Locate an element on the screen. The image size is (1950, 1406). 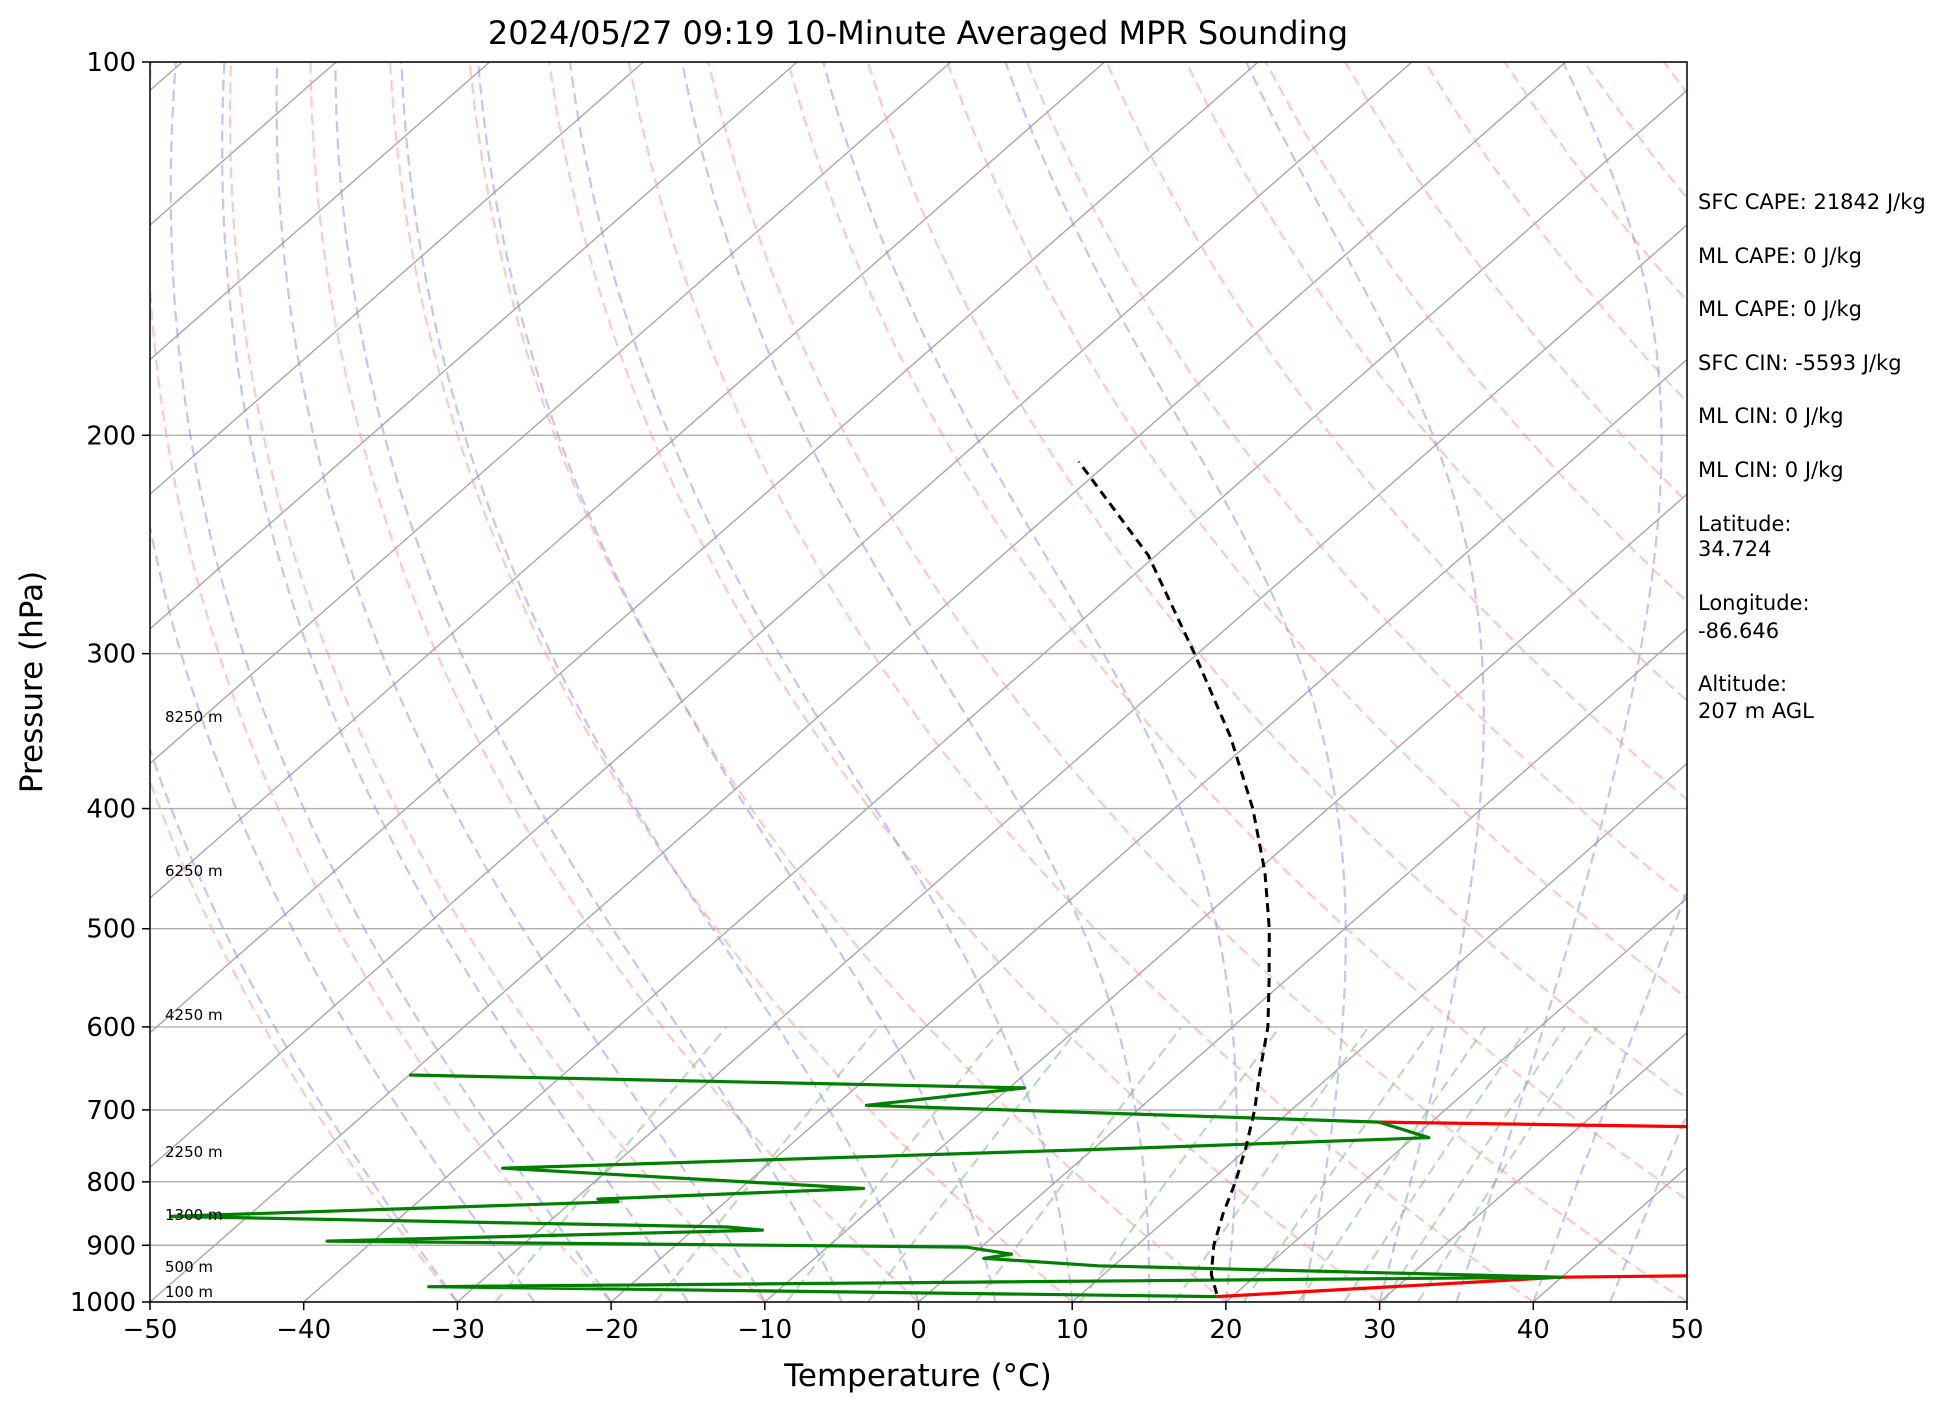
height-label: 100 m is located at coordinates (189, 1292).